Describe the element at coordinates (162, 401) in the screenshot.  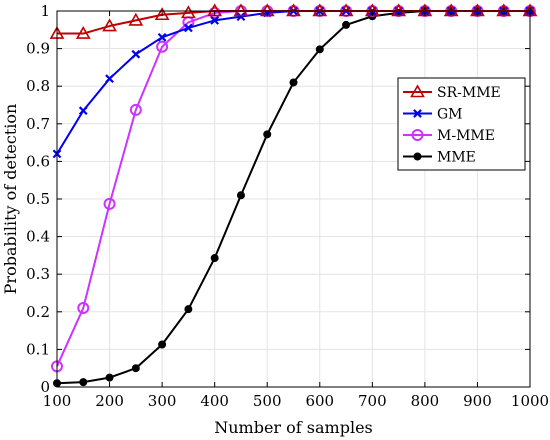
I see `x-tick-label: 300` at that location.